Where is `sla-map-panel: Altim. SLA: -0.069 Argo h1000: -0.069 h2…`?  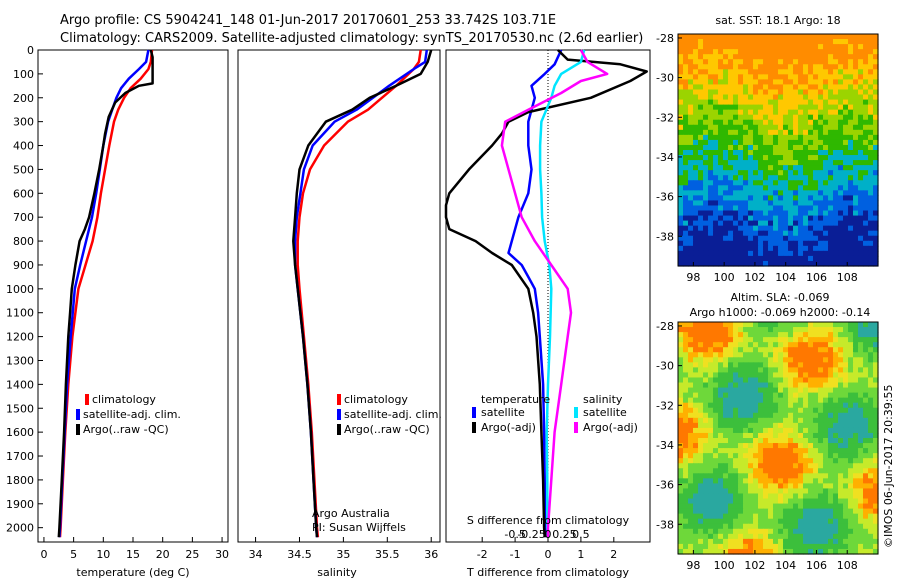 sla-map-panel: Altim. SLA: -0.069 Argo h1000: -0.069 h2… is located at coordinates (767, 431).